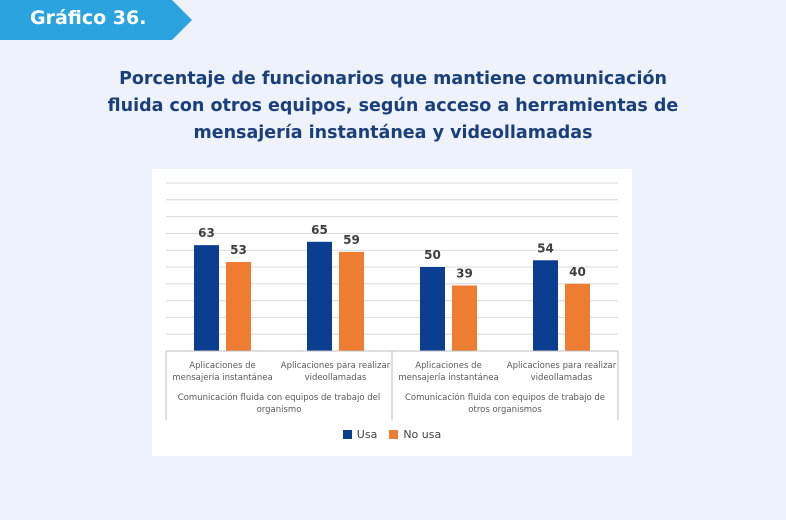  Describe the element at coordinates (422, 434) in the screenshot. I see `legend-label-no-usa: No usa` at that location.